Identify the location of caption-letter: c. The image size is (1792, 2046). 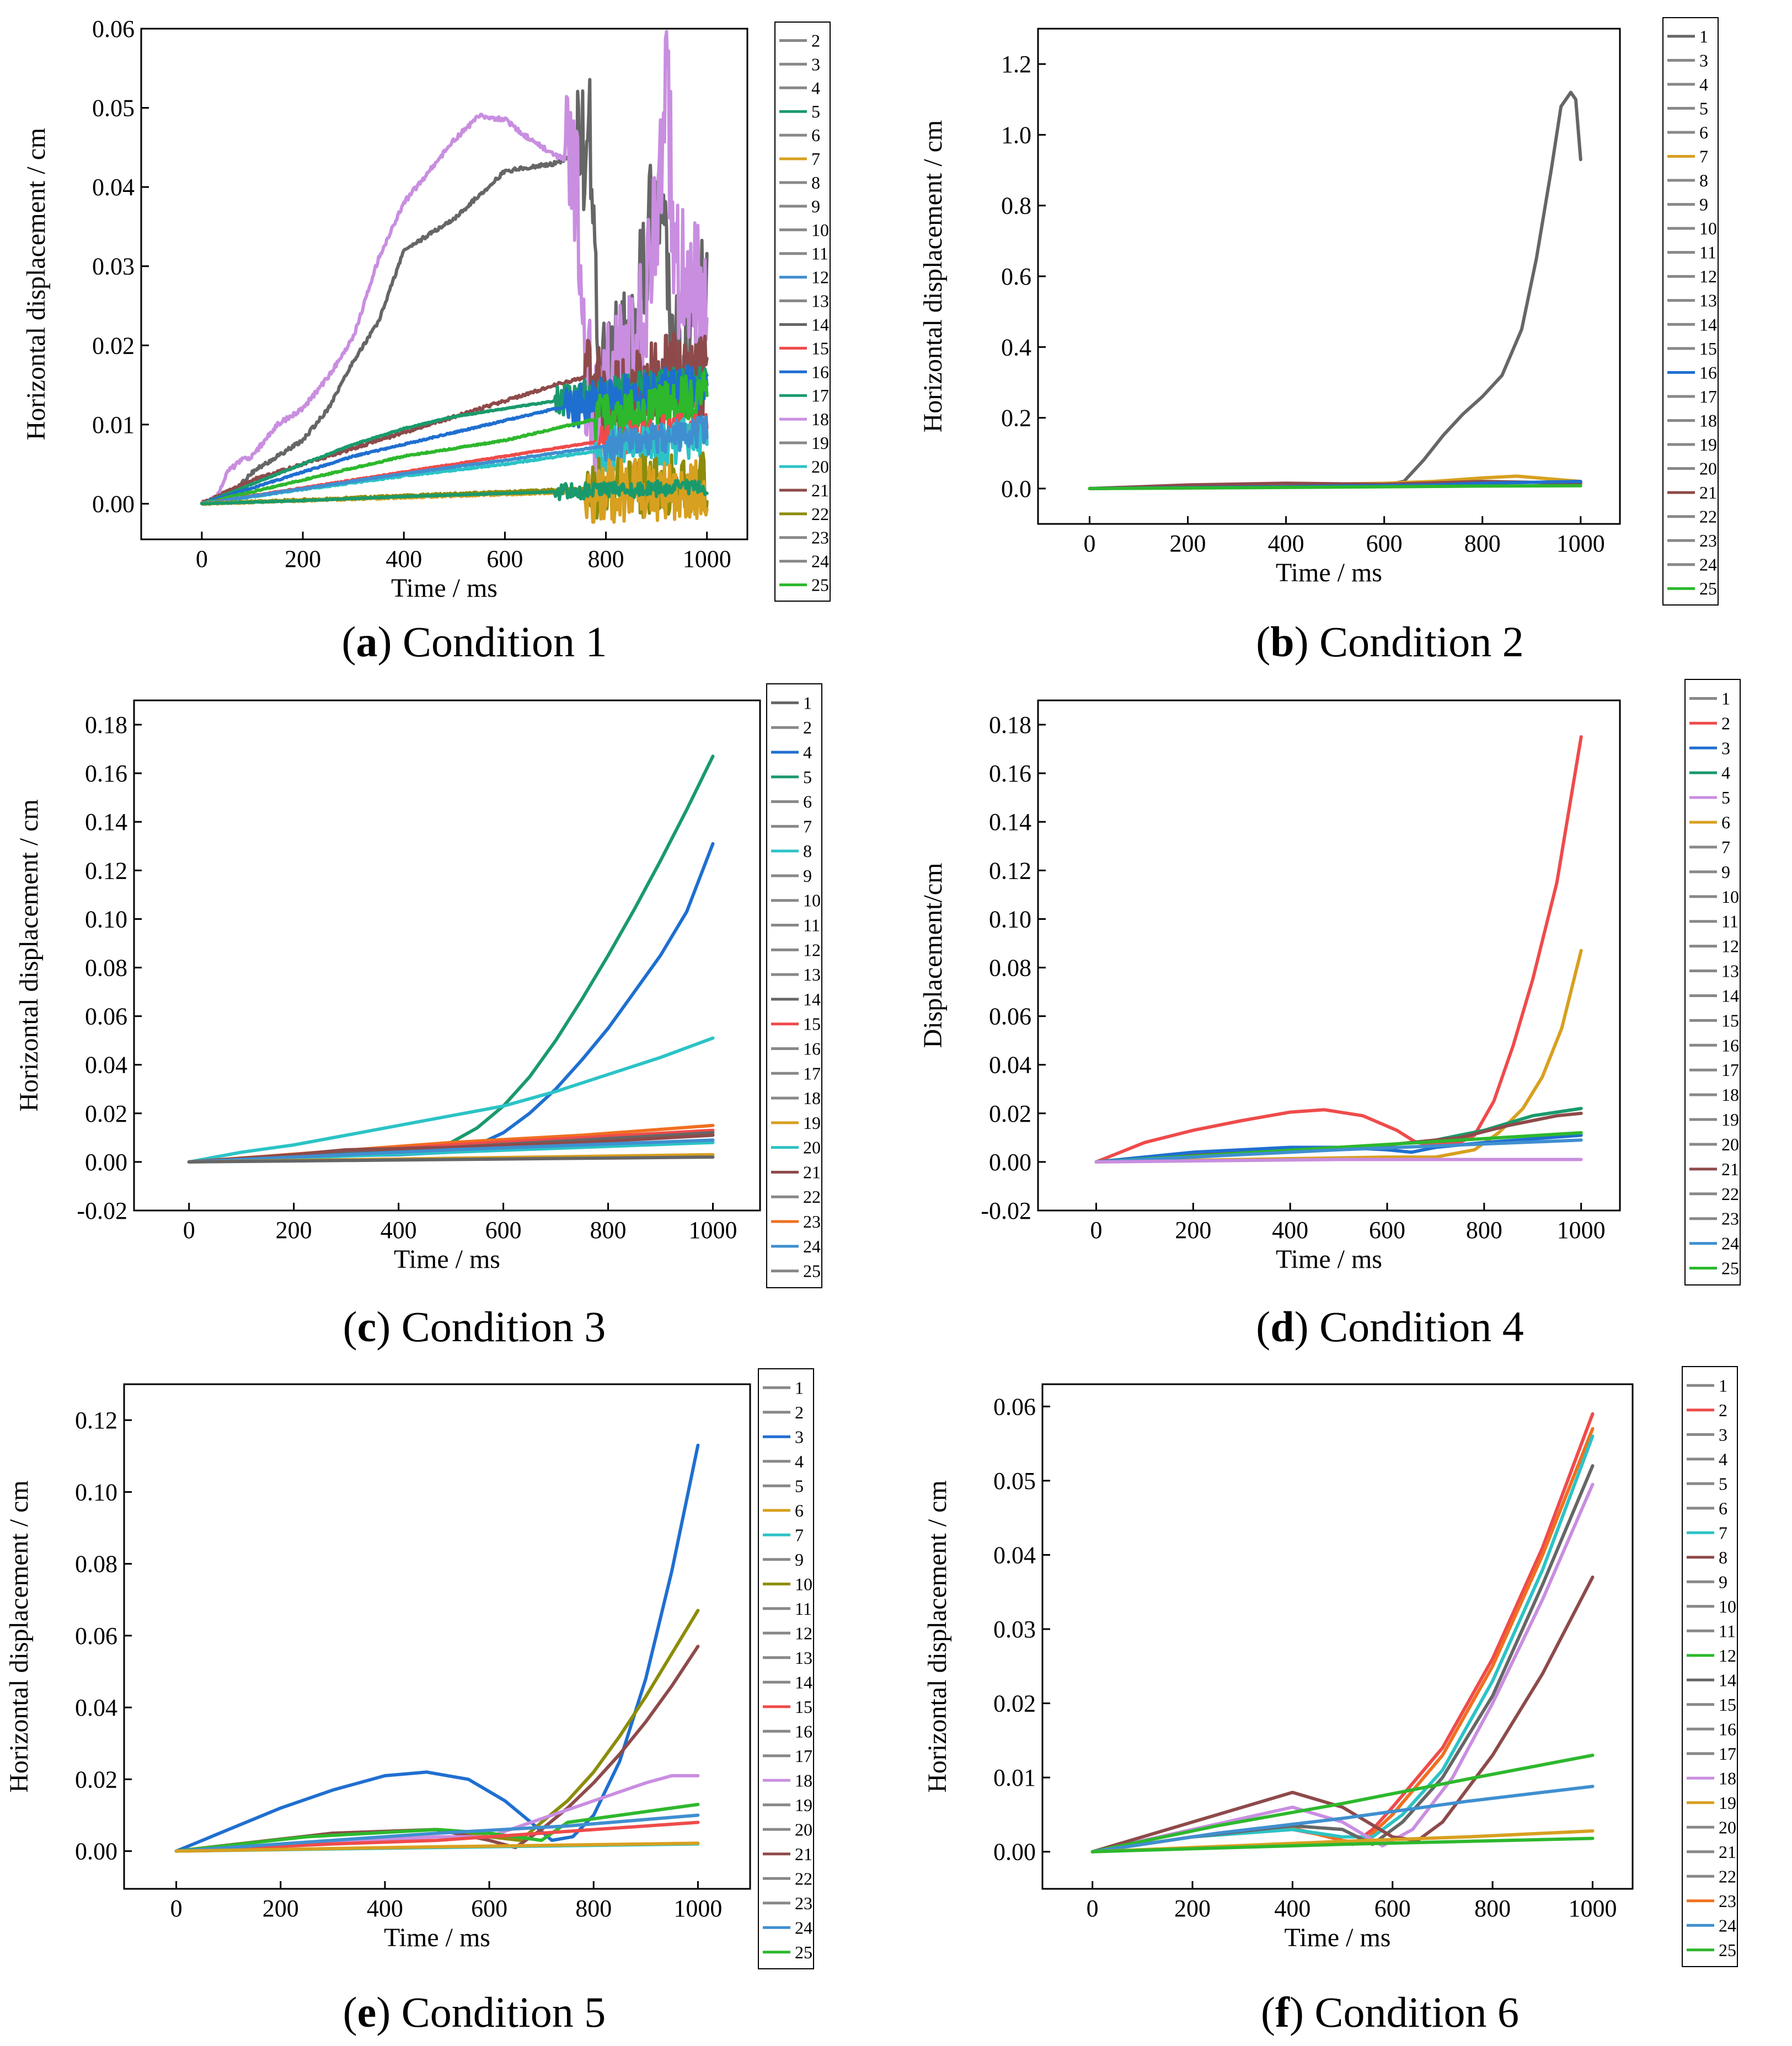
(367, 1327).